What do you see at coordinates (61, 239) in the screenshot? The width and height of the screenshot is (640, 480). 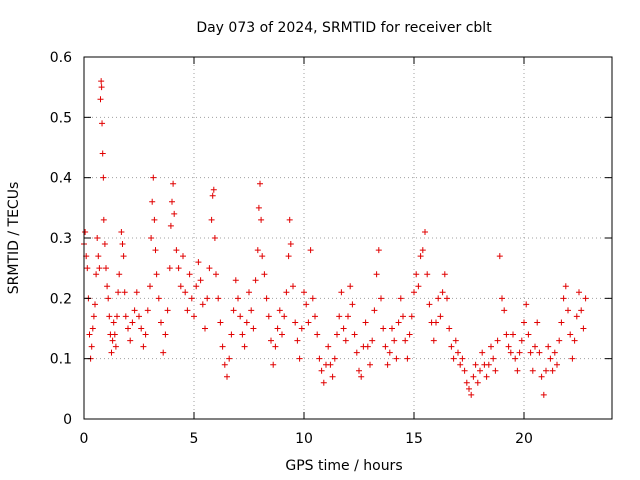 I see `y-tick-label: 0.3` at bounding box center [61, 239].